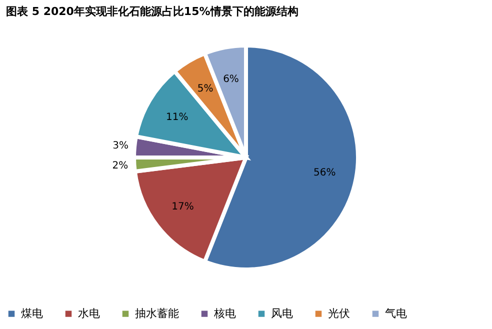 This screenshot has height=329, width=492. I want to click on data-label: 5%, so click(205, 89).